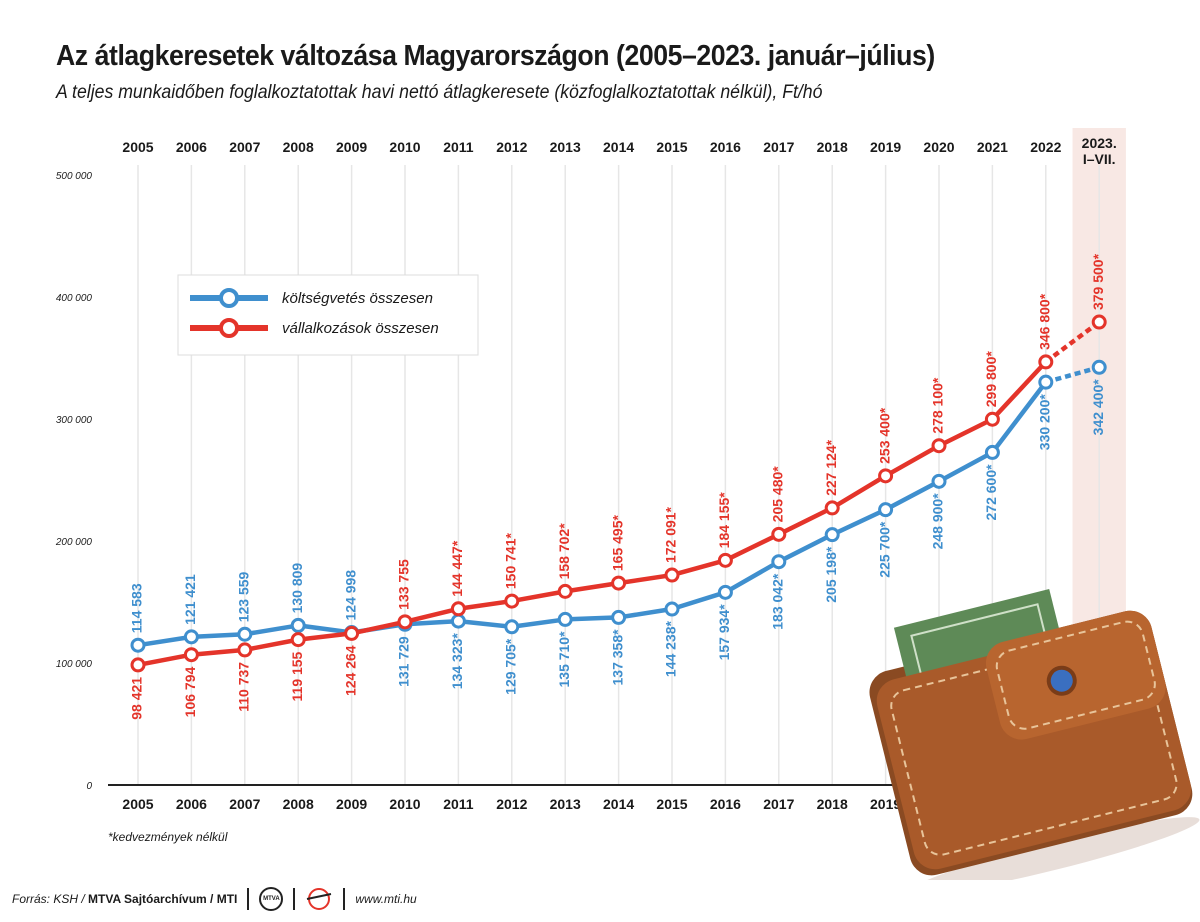 The width and height of the screenshot is (1200, 922). I want to click on x-tick-label-top: 2012, so click(511, 147).